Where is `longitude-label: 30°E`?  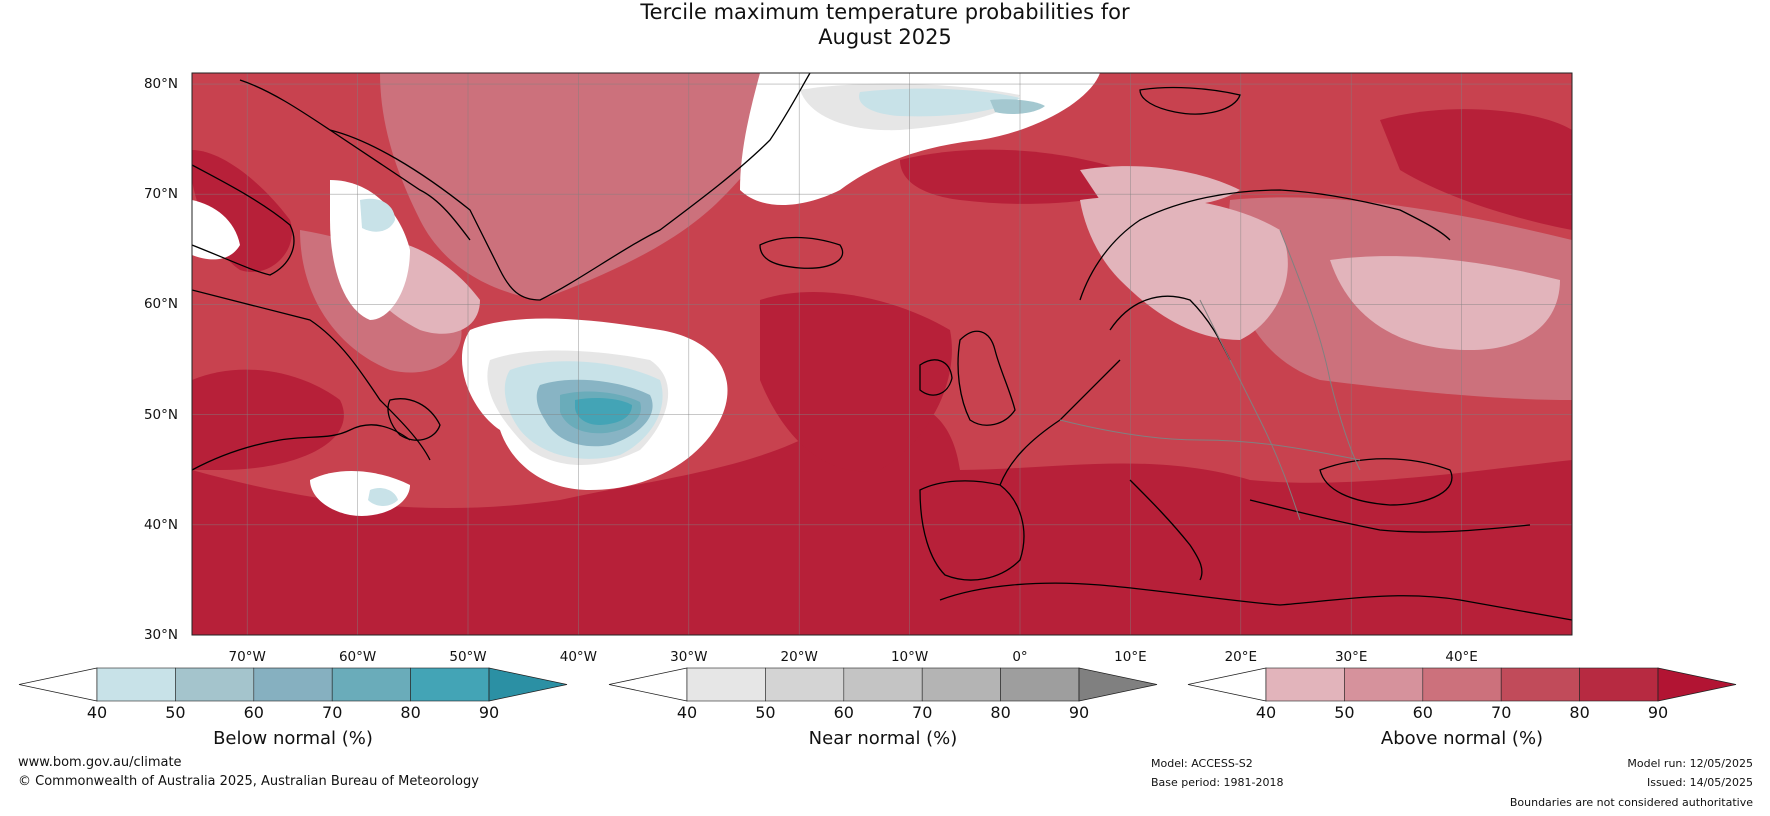
longitude-label: 30°E is located at coordinates (1351, 657).